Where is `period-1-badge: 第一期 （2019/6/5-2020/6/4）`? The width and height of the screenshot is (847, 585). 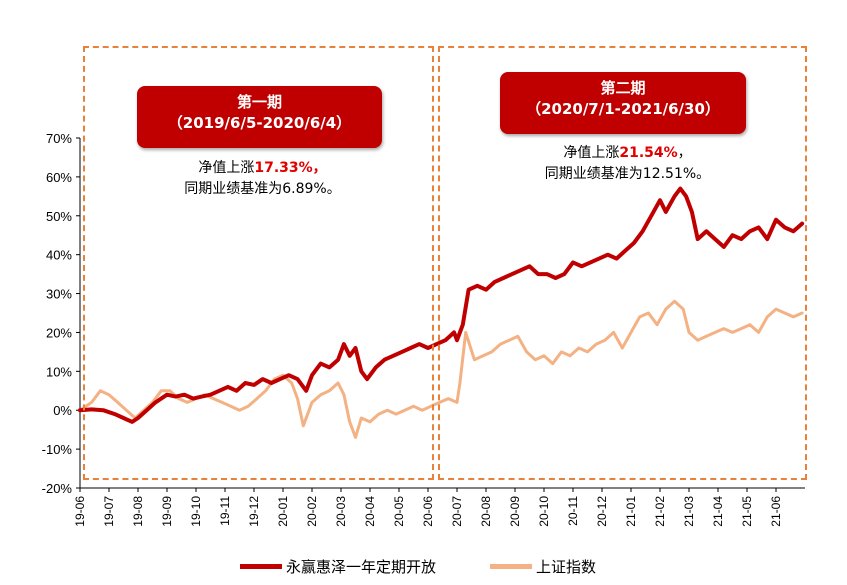 period-1-badge: 第一期 （2019/6/5-2020/6/4） is located at coordinates (259, 117).